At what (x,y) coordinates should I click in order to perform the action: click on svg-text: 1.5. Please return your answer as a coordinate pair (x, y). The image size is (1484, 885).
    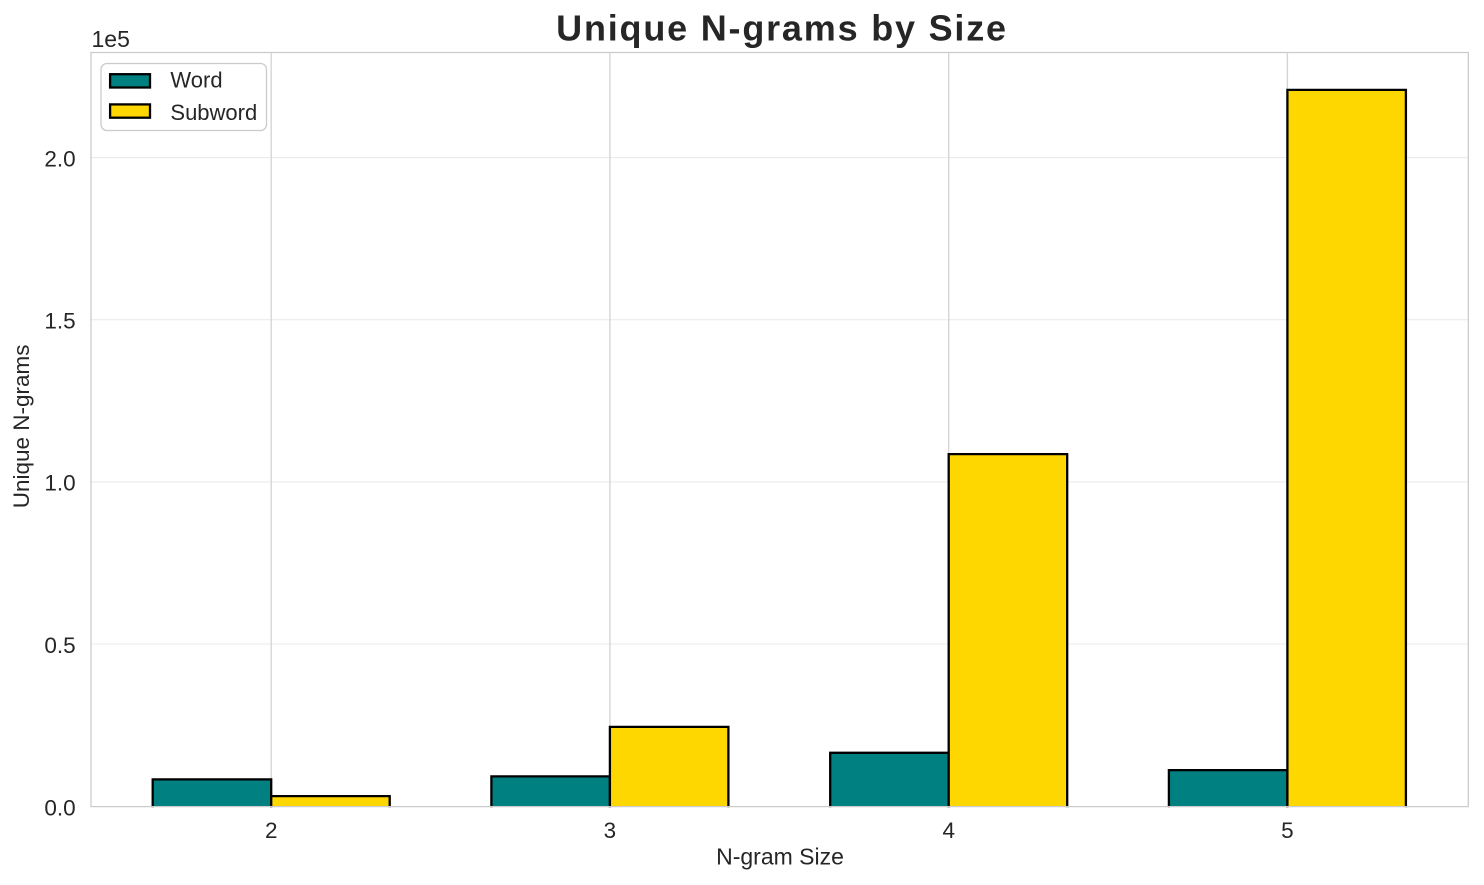
    Looking at the image, I should click on (59, 321).